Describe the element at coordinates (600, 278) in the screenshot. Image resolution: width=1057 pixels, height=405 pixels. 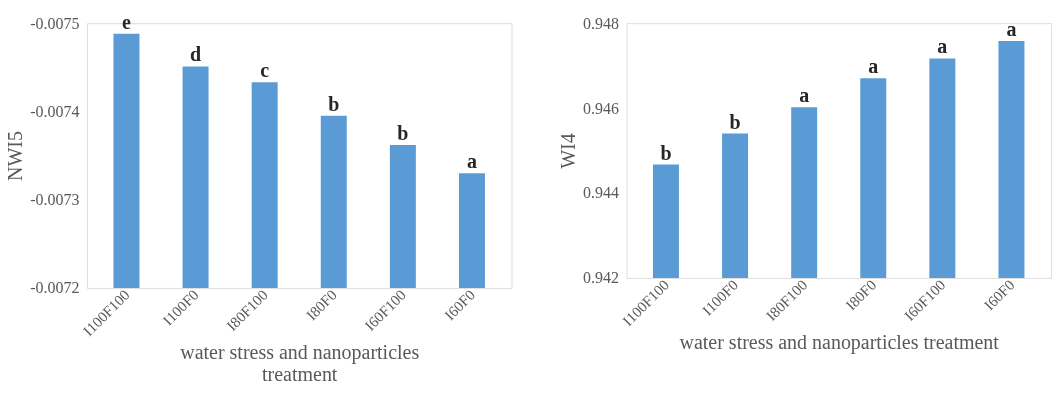
I see `y-tick-label: 0.942` at that location.